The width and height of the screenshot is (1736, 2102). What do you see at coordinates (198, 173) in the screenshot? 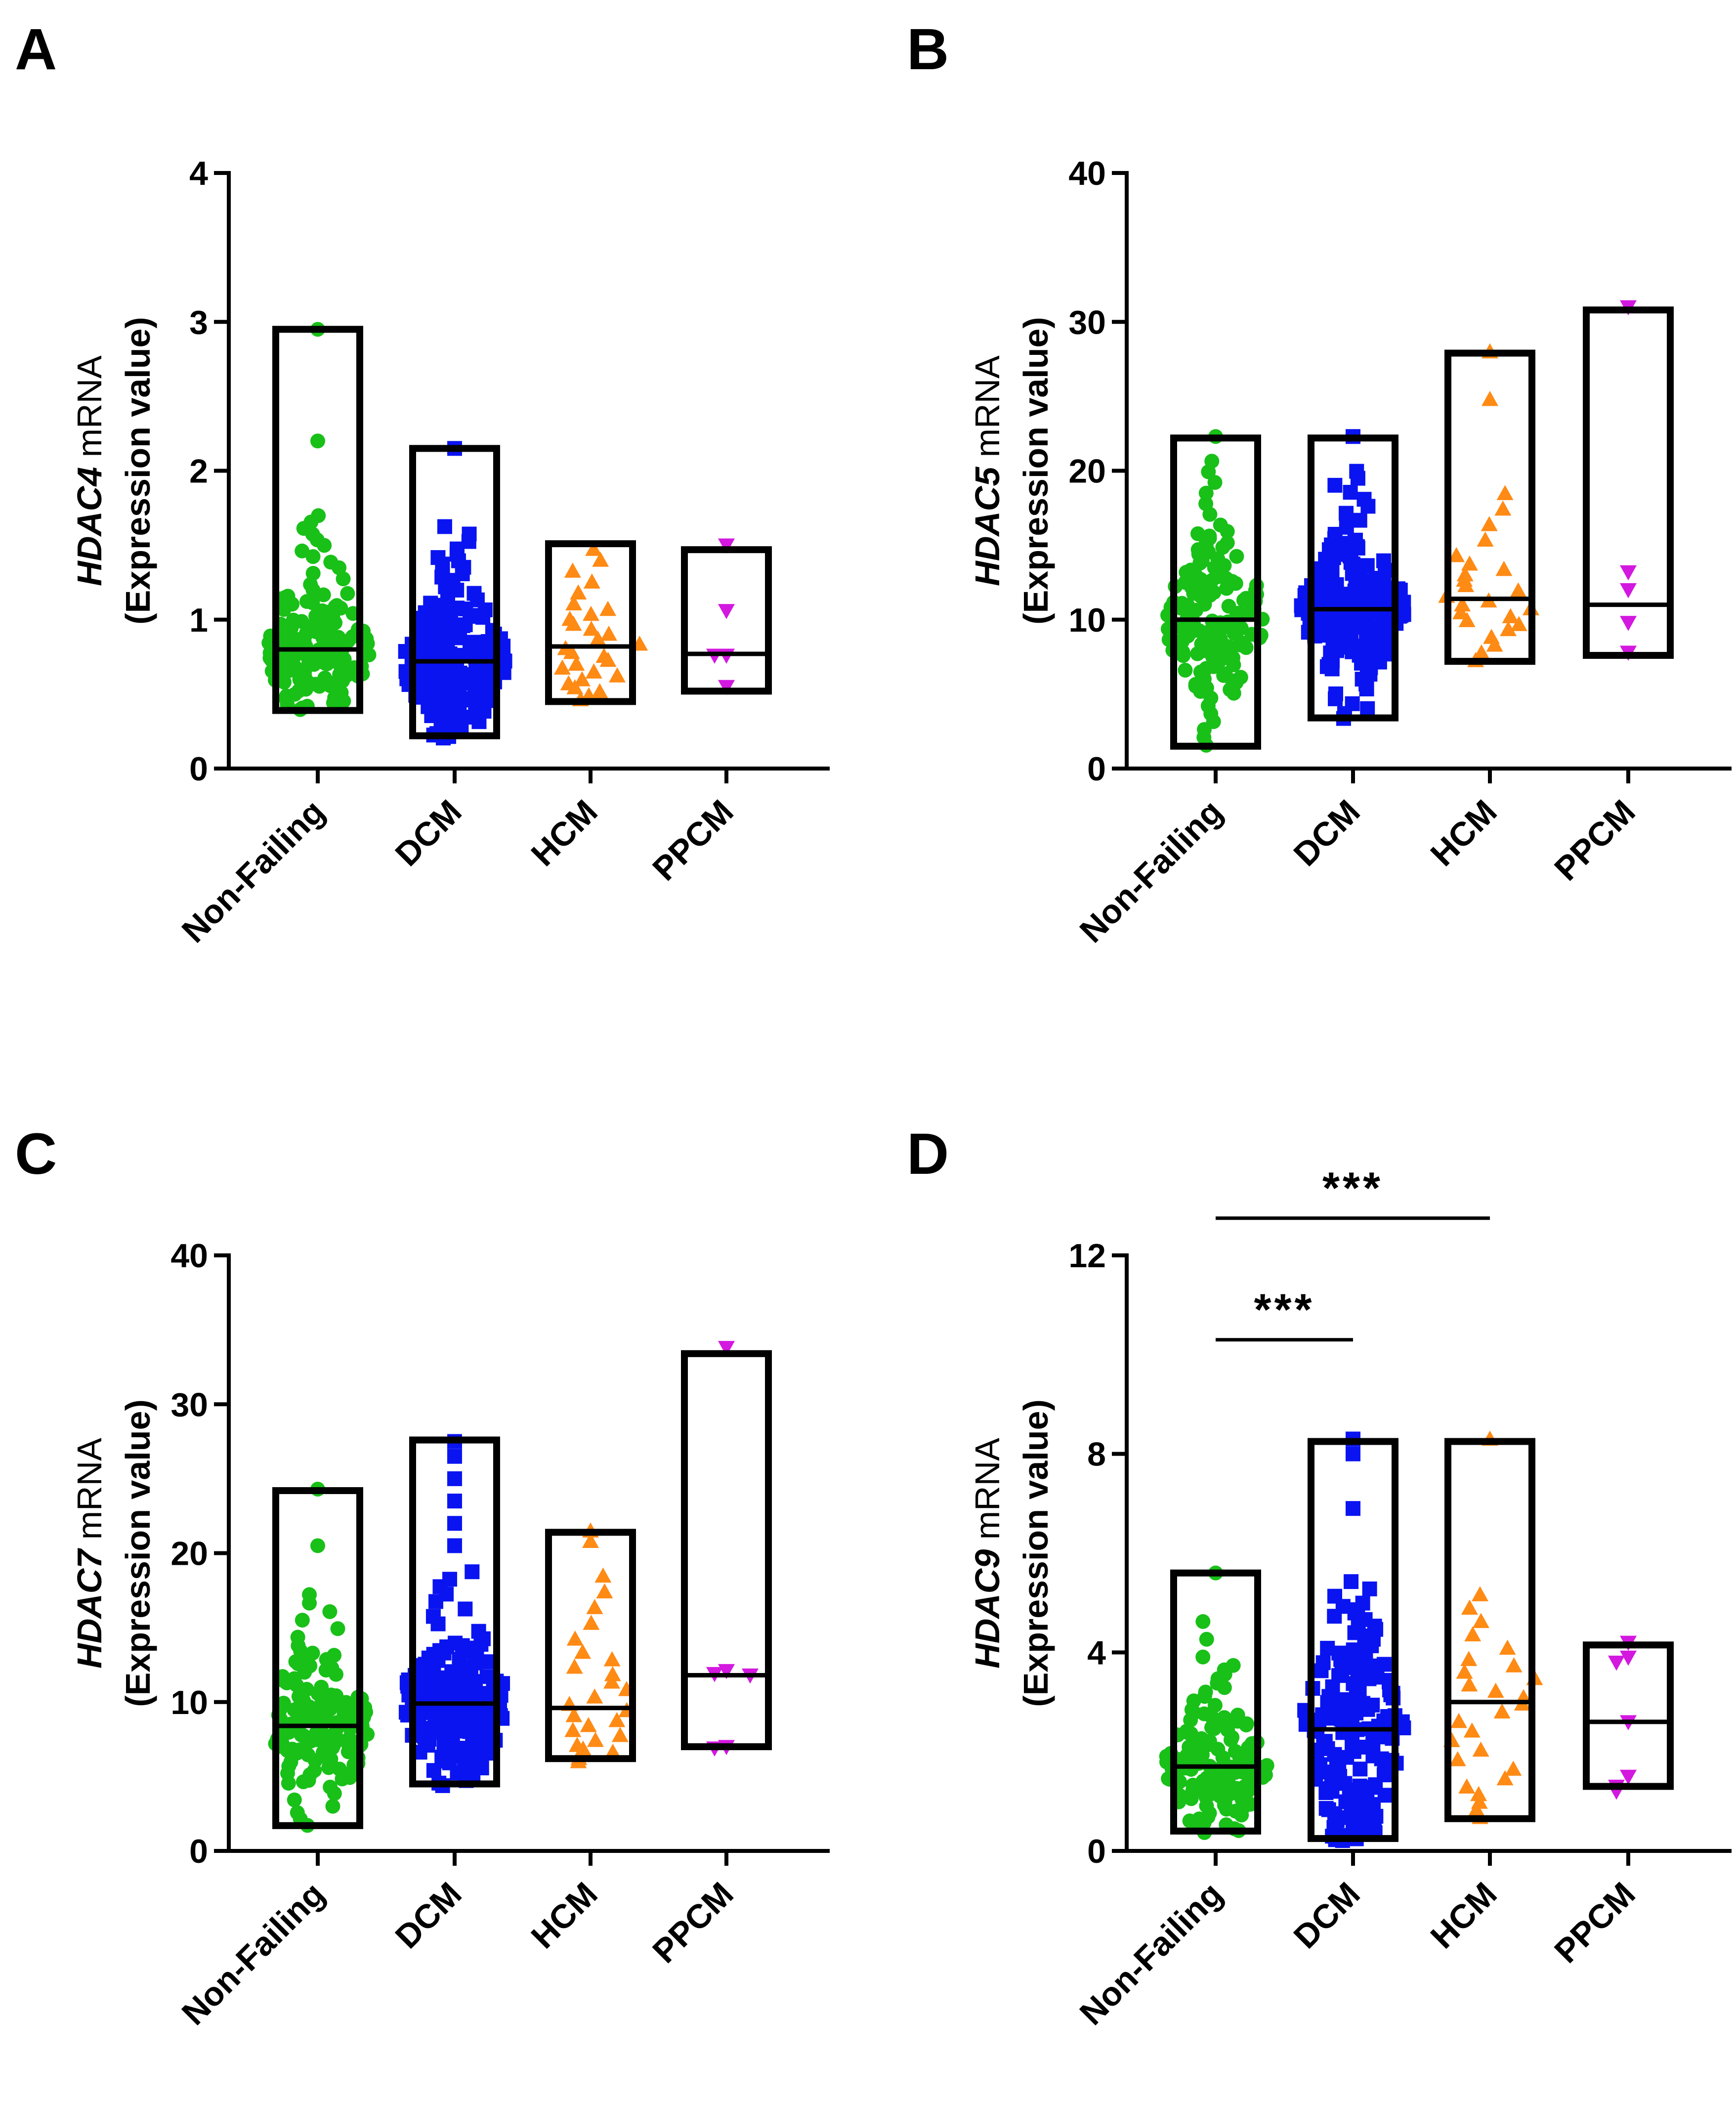
I see `y-tick-label: 4` at bounding box center [198, 173].